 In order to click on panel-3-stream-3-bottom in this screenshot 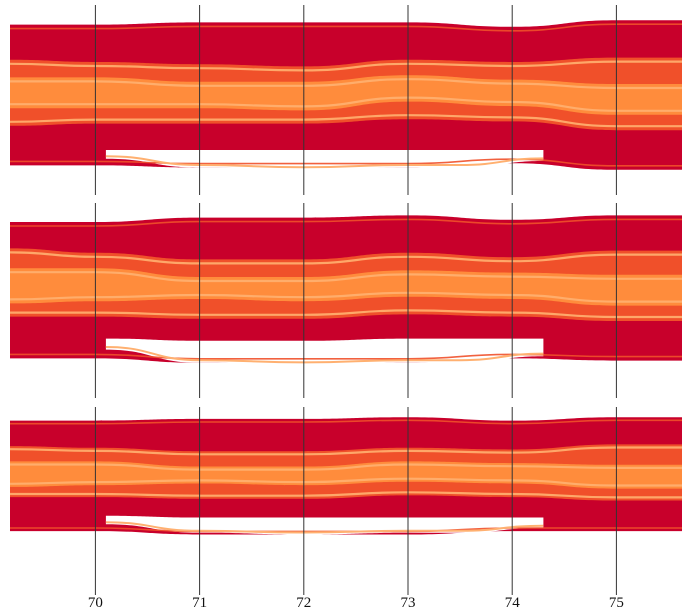, I will do `click(345, 482)`.